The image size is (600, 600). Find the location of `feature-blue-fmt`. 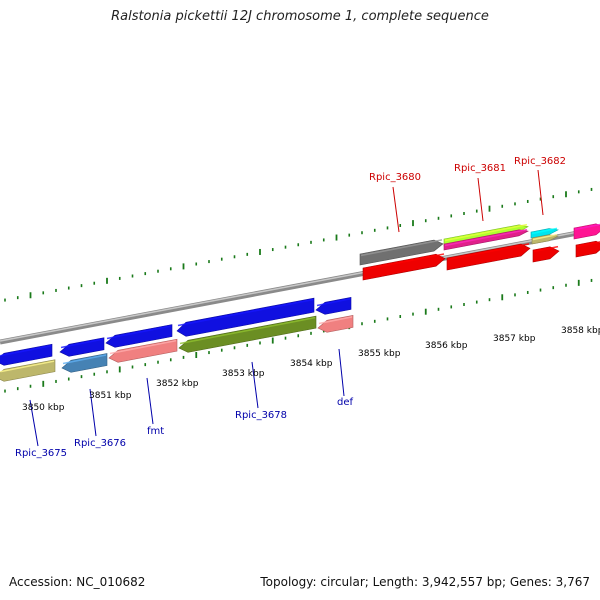

feature-blue-fmt is located at coordinates (139, 336).